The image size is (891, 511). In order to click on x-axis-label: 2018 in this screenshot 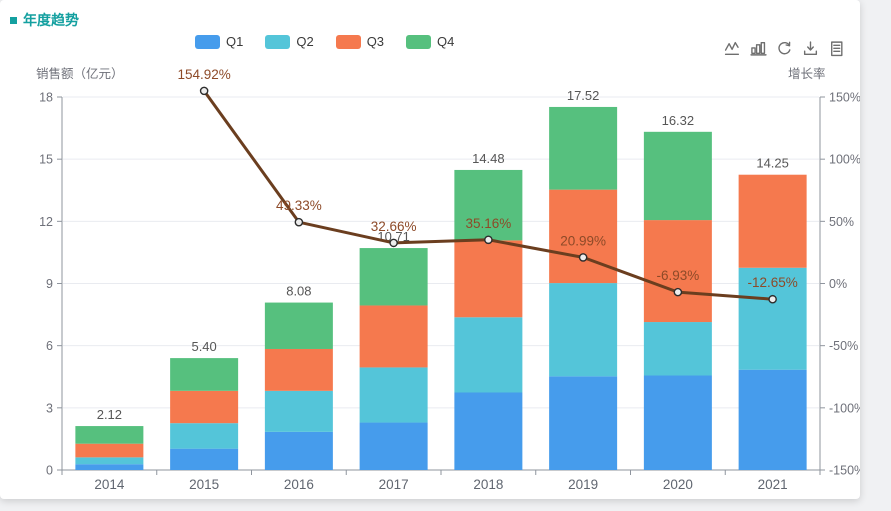, I will do `click(488, 484)`.